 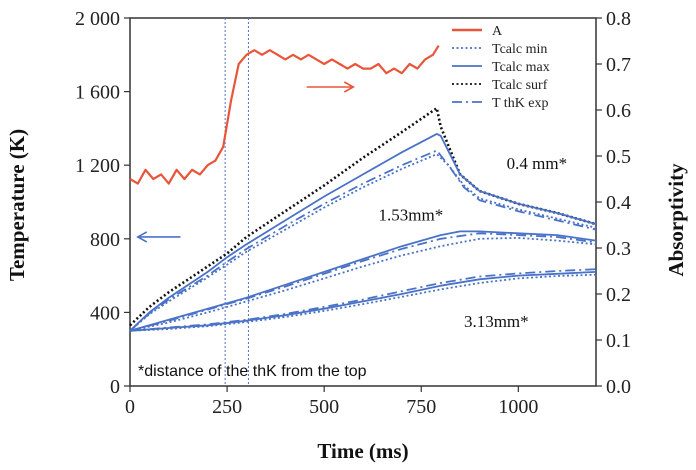 What do you see at coordinates (324, 407) in the screenshot?
I see `x-tick-label: 500` at bounding box center [324, 407].